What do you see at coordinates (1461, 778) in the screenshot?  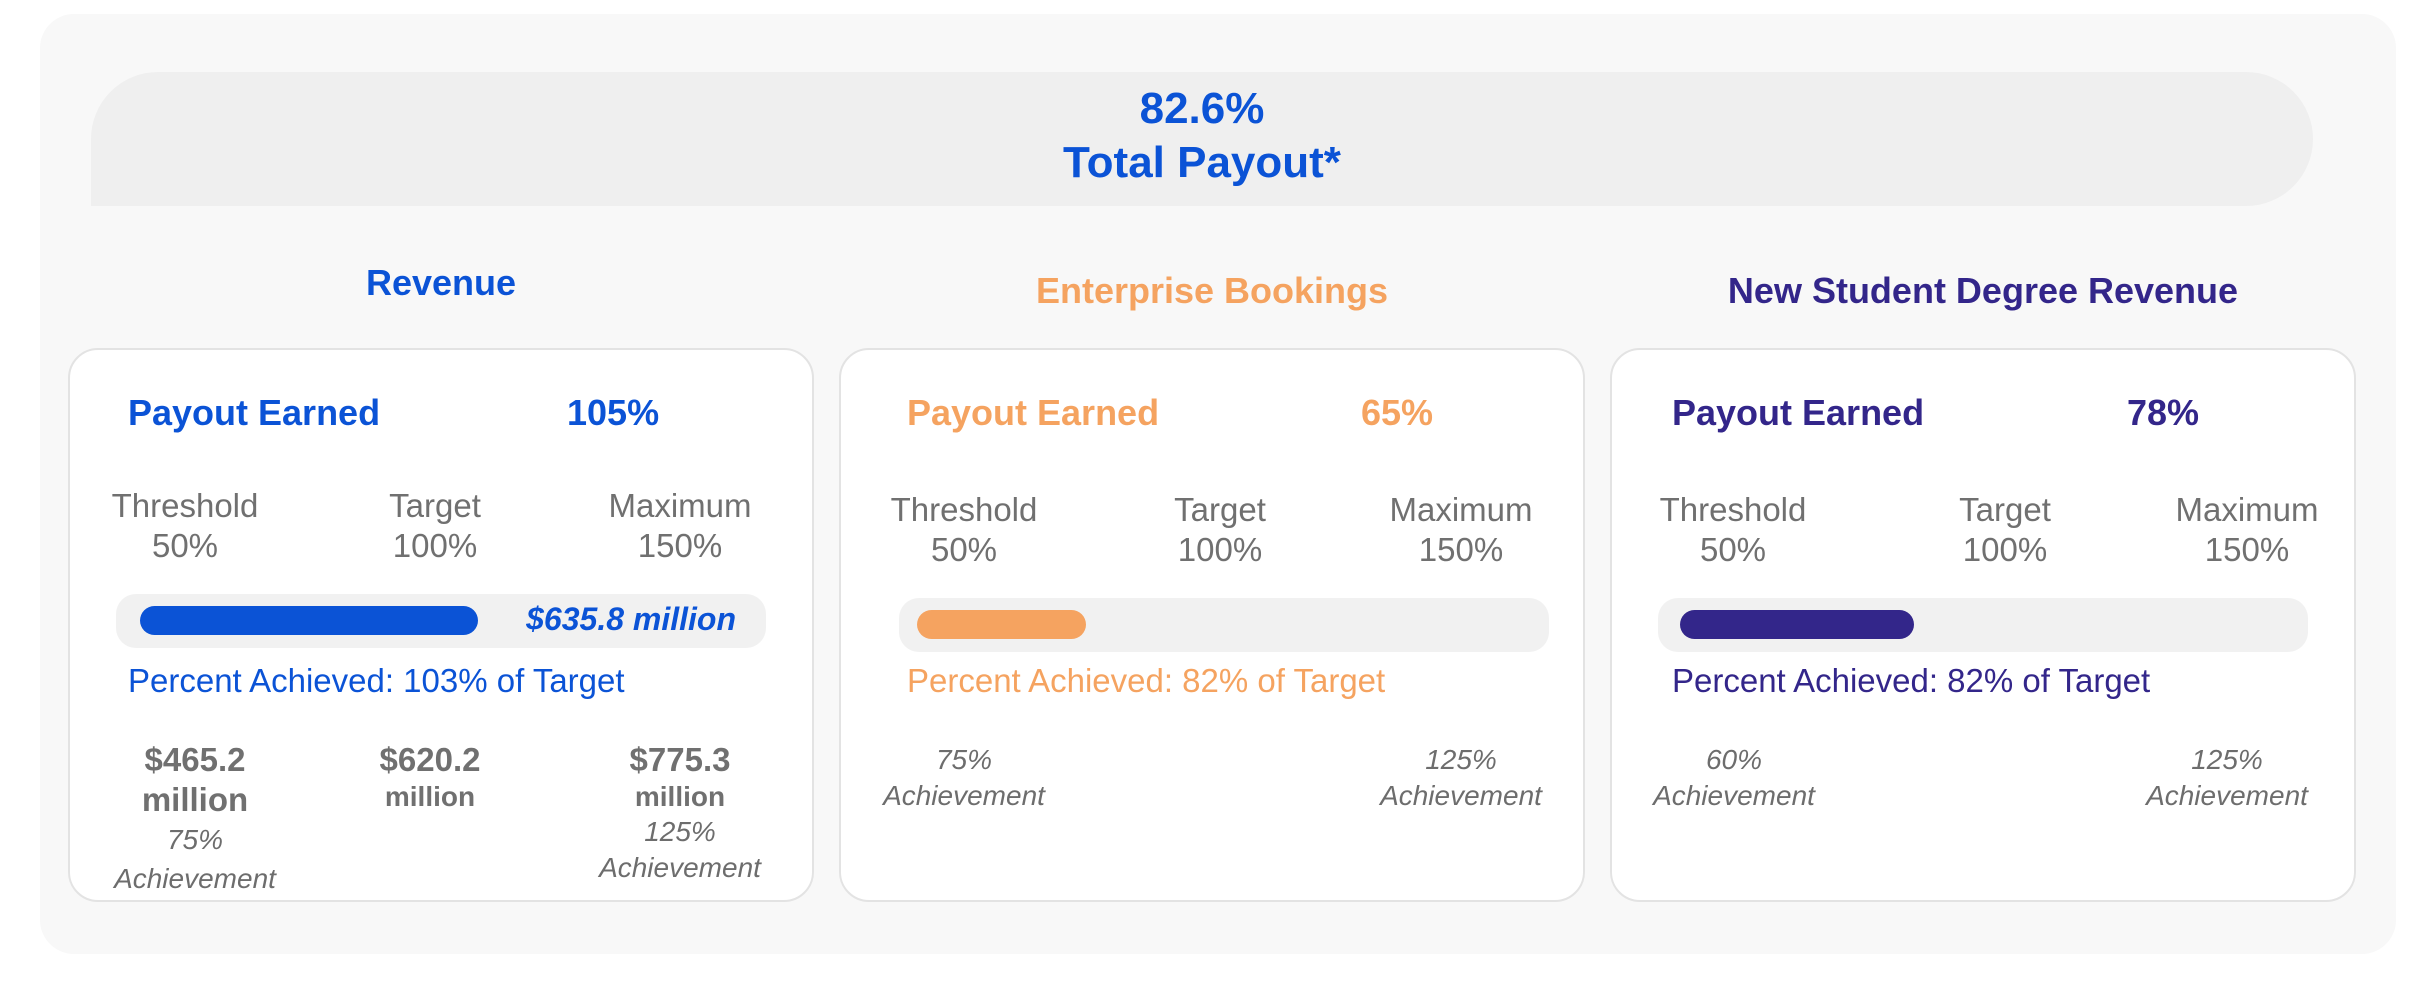 I see `enterprise-maximum-achievement: 125% Achievement` at bounding box center [1461, 778].